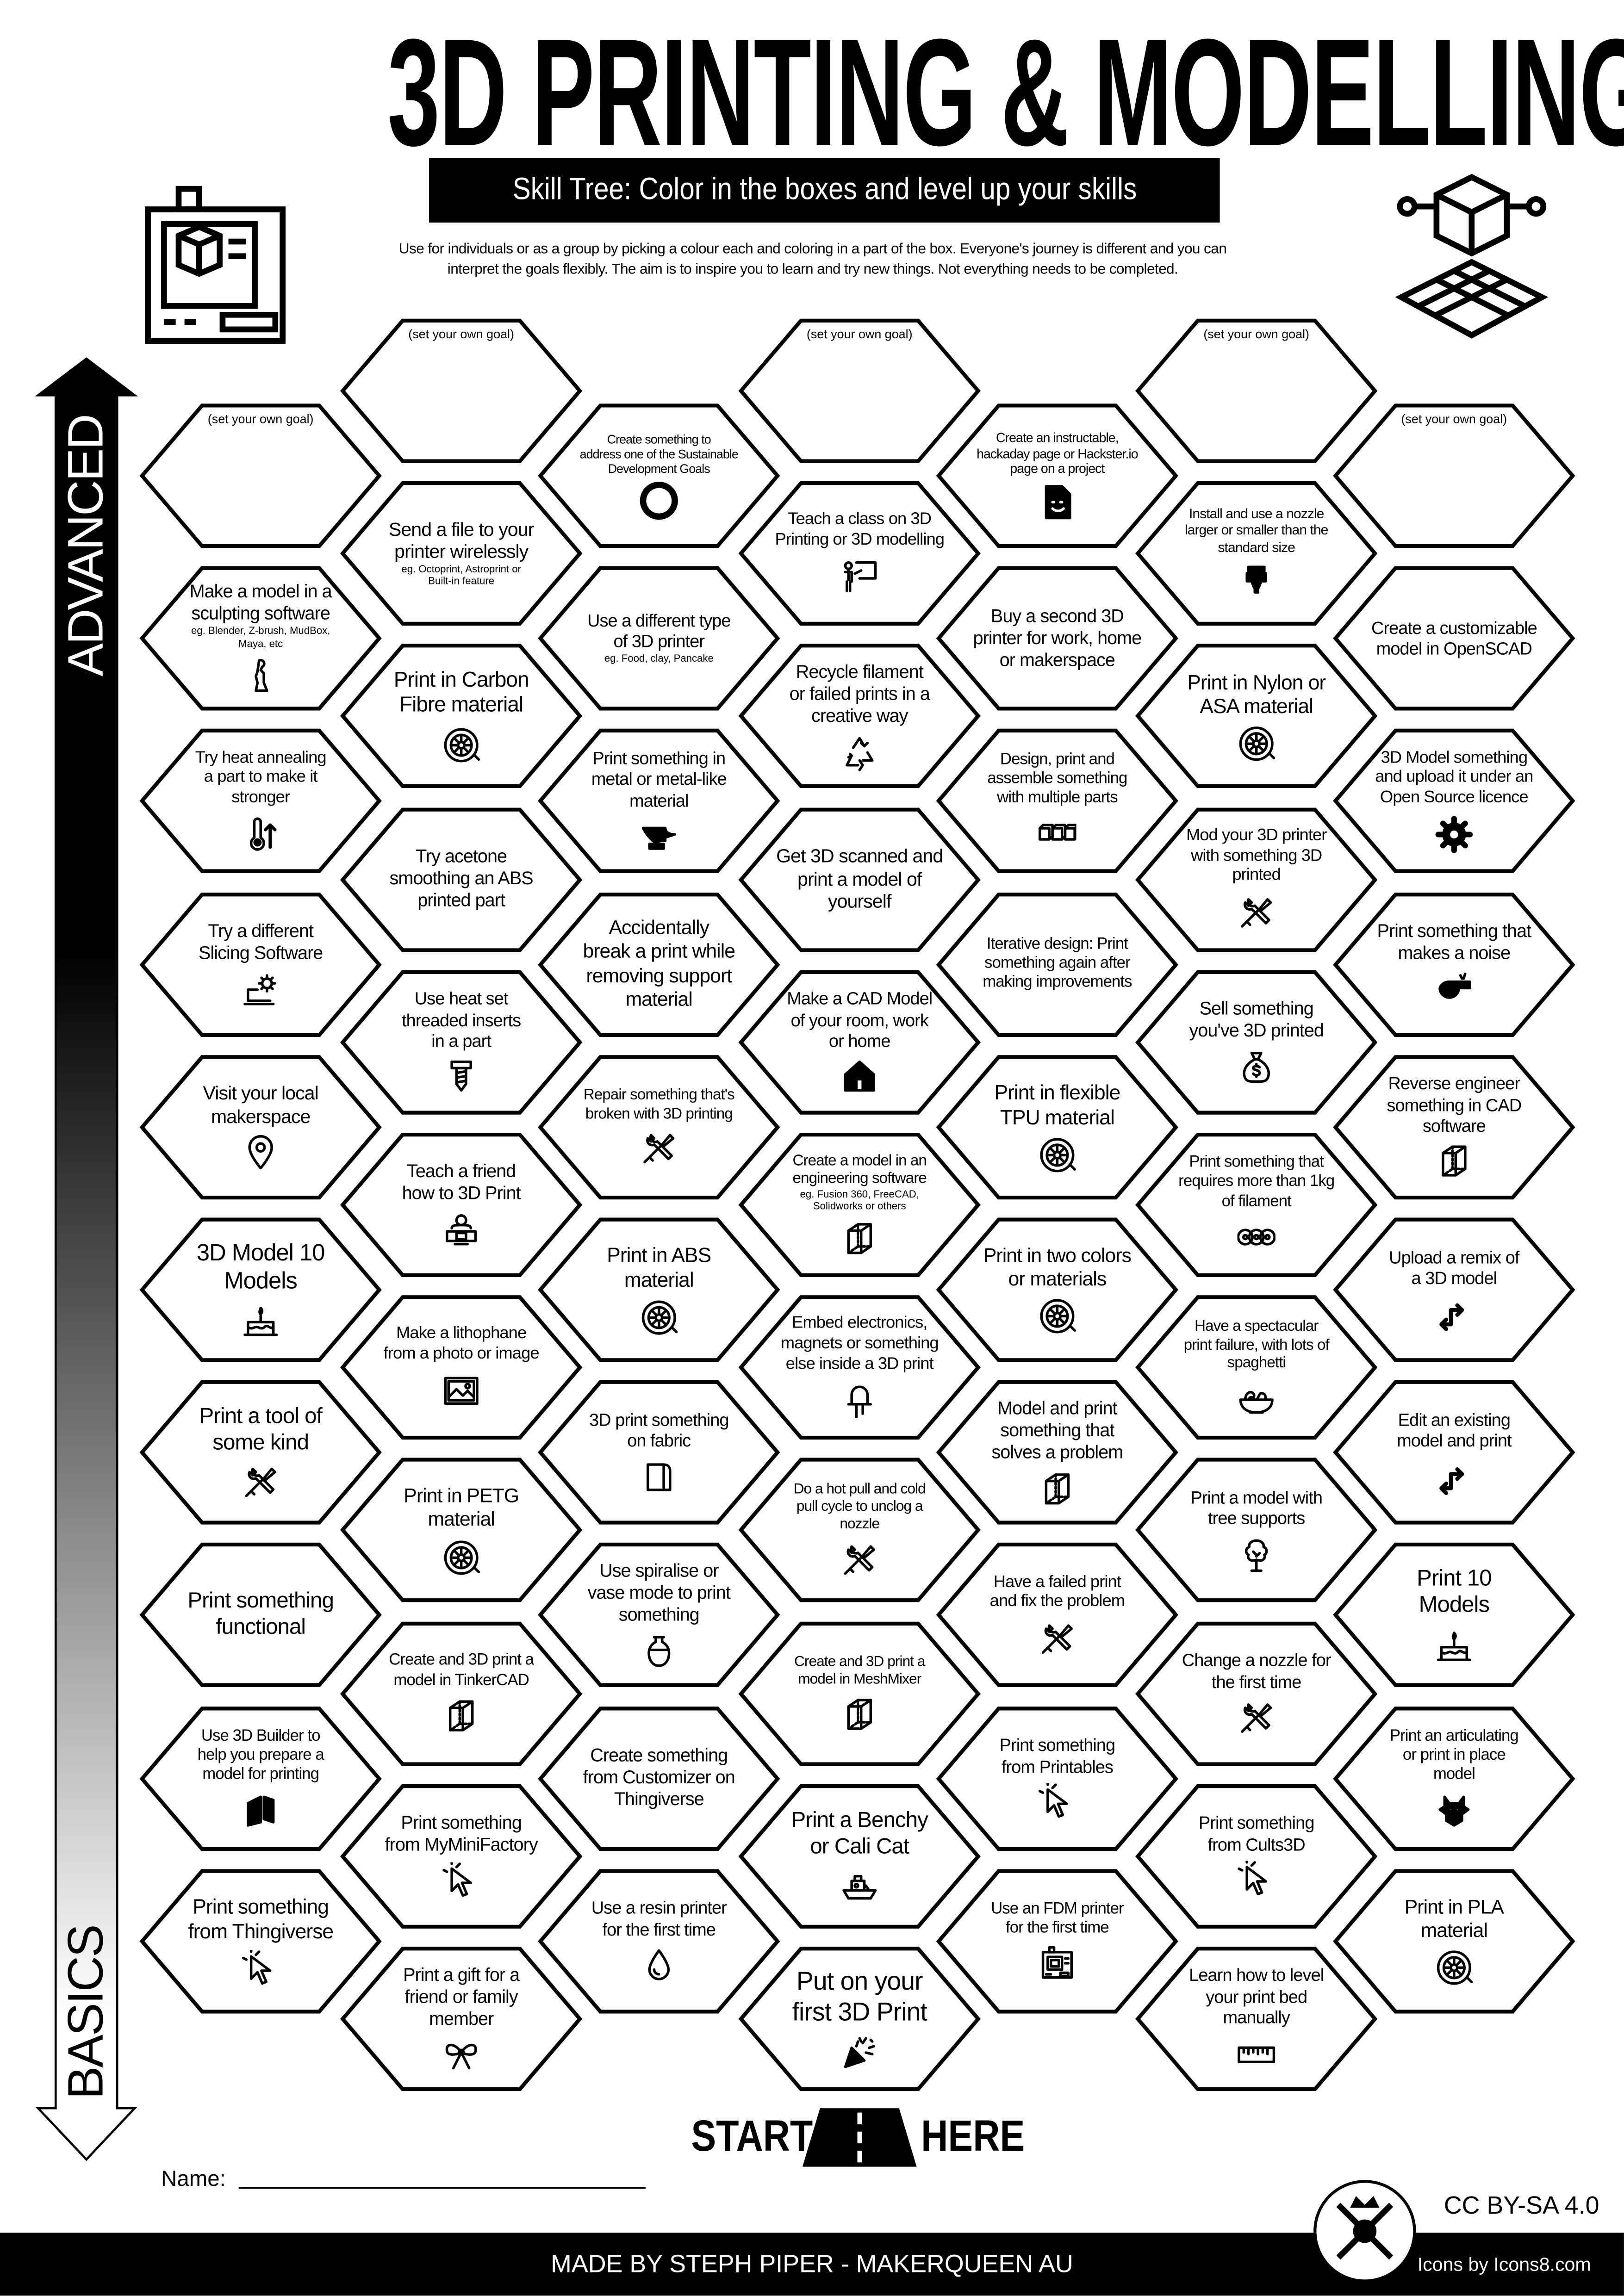 The height and width of the screenshot is (2296, 1624). I want to click on skill-hex: Create a customizable model in OpenSCAD, so click(1454, 638).